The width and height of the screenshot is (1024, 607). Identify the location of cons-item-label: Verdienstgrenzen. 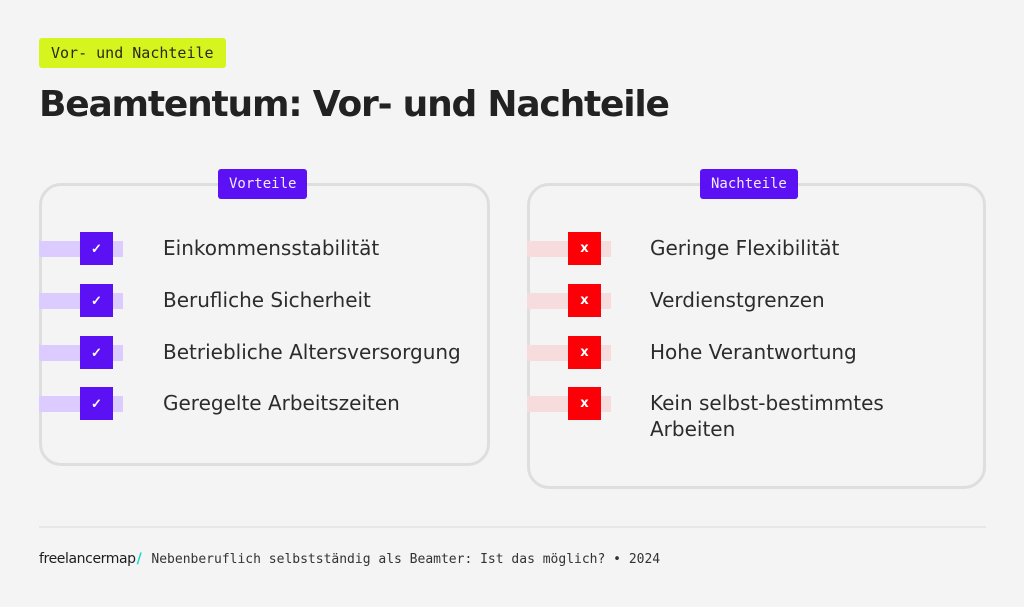
(737, 300).